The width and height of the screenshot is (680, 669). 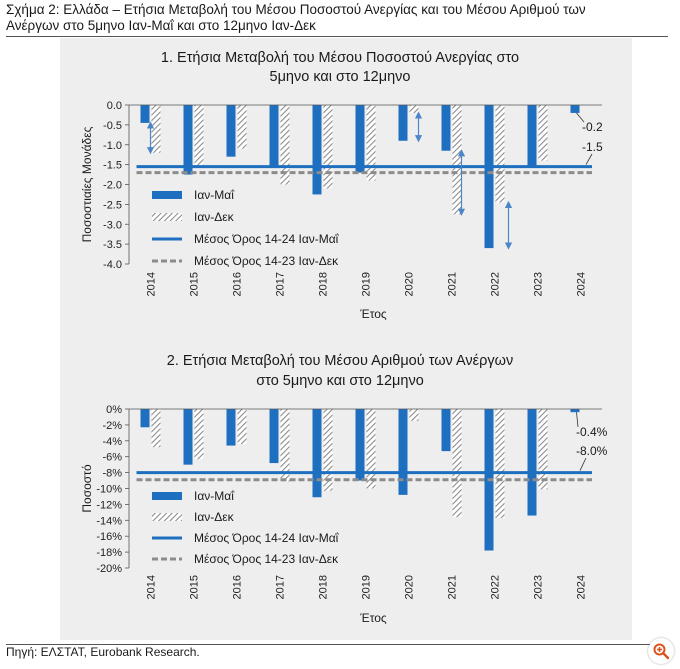 I want to click on y-tick-label: 0%, so click(x=114, y=410).